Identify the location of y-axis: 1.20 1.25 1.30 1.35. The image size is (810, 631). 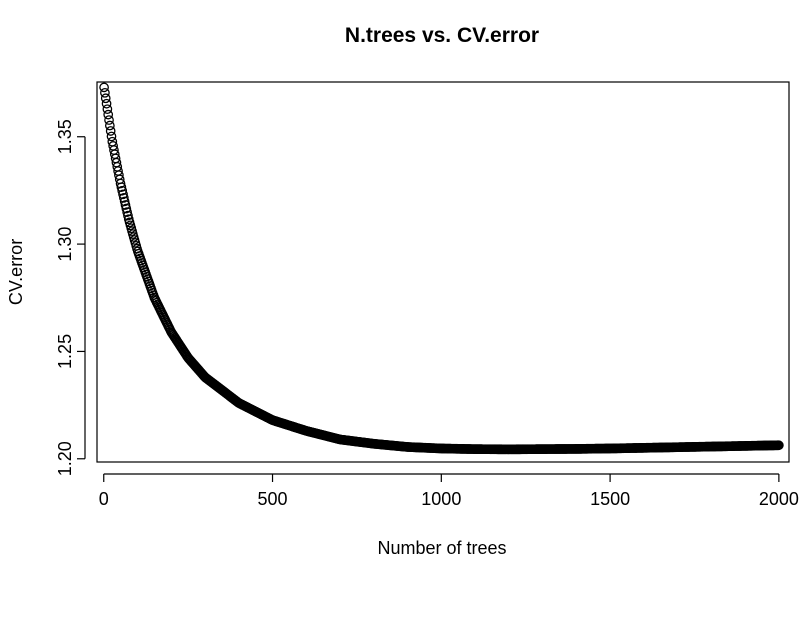
(70, 297).